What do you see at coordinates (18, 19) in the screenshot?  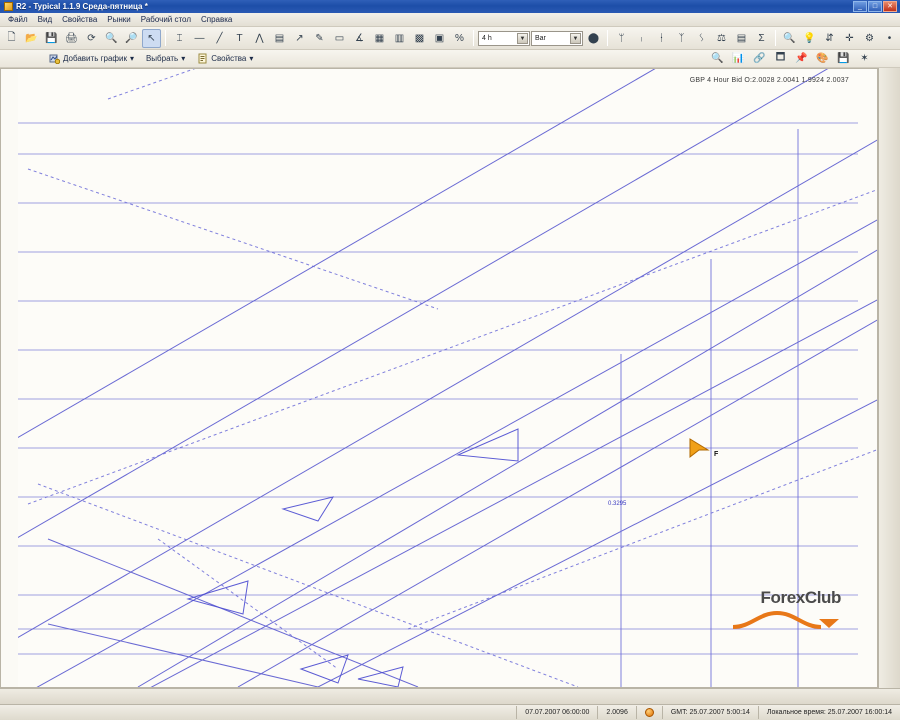 I see `menu-file: Файл` at bounding box center [18, 19].